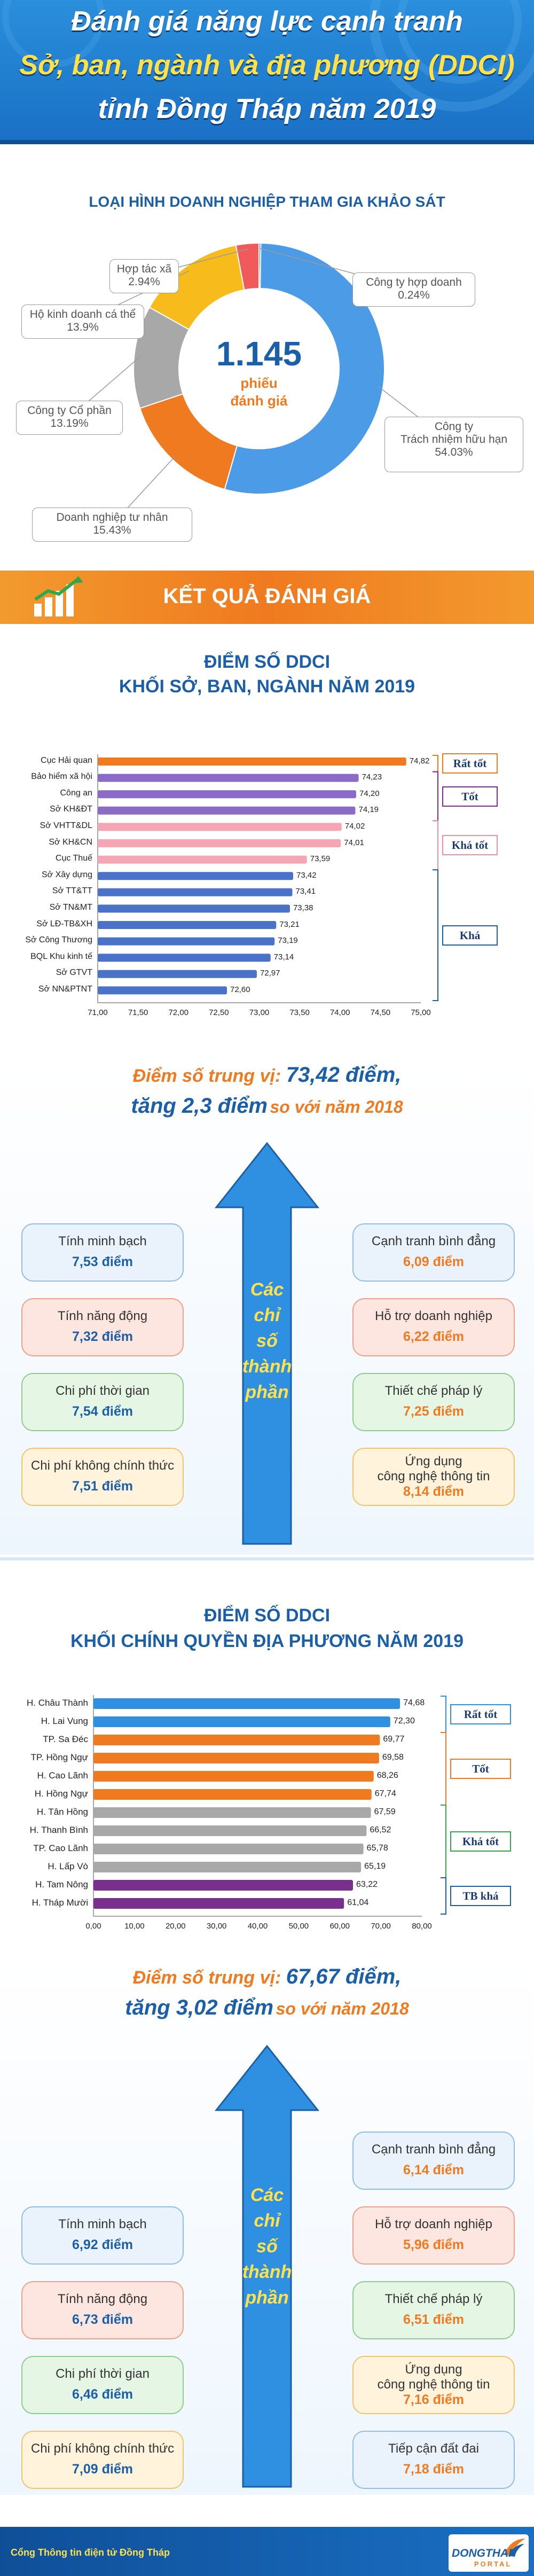 This screenshot has height=2576, width=534. Describe the element at coordinates (90, 2552) in the screenshot. I see `footer-source: Cổng Thông tin điện tử Đồng Tháp` at that location.